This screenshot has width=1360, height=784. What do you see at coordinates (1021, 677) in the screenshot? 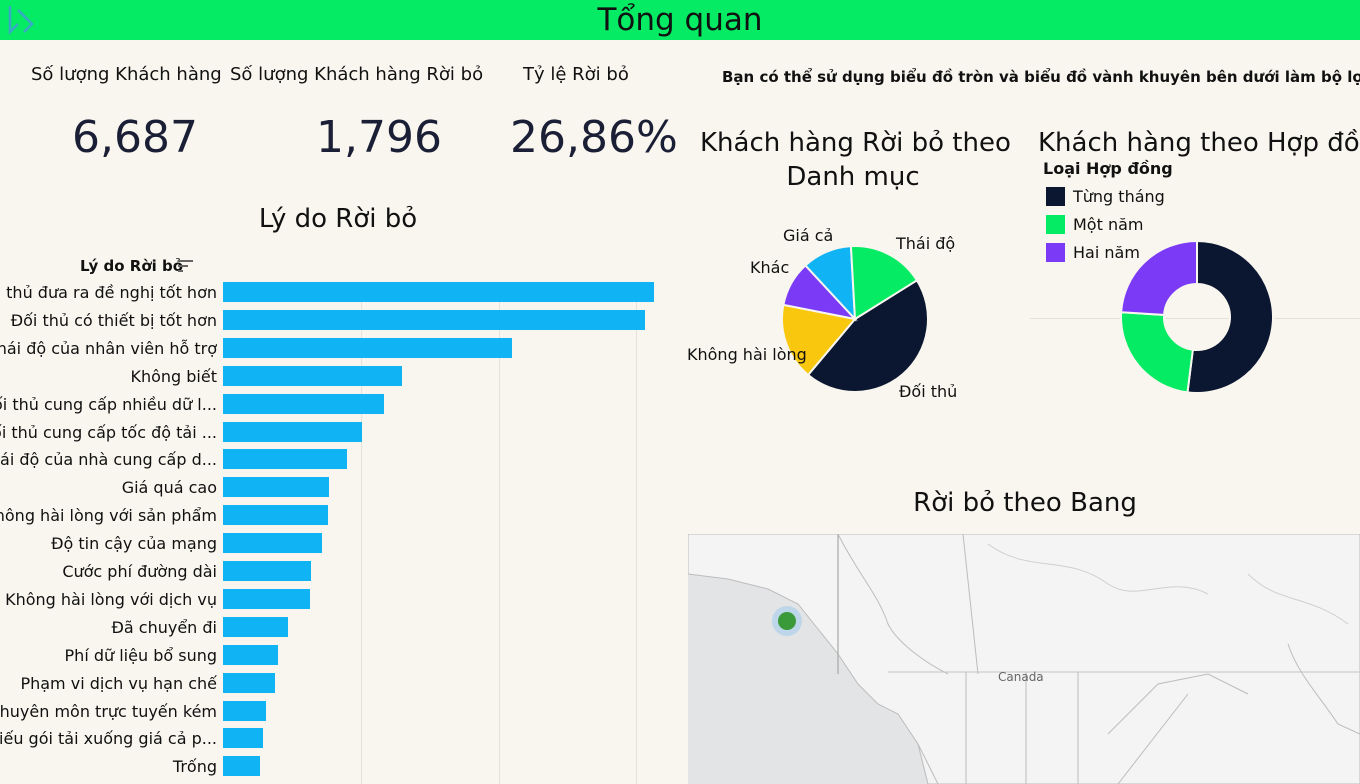
I see `map-country-label: Canada` at bounding box center [1021, 677].